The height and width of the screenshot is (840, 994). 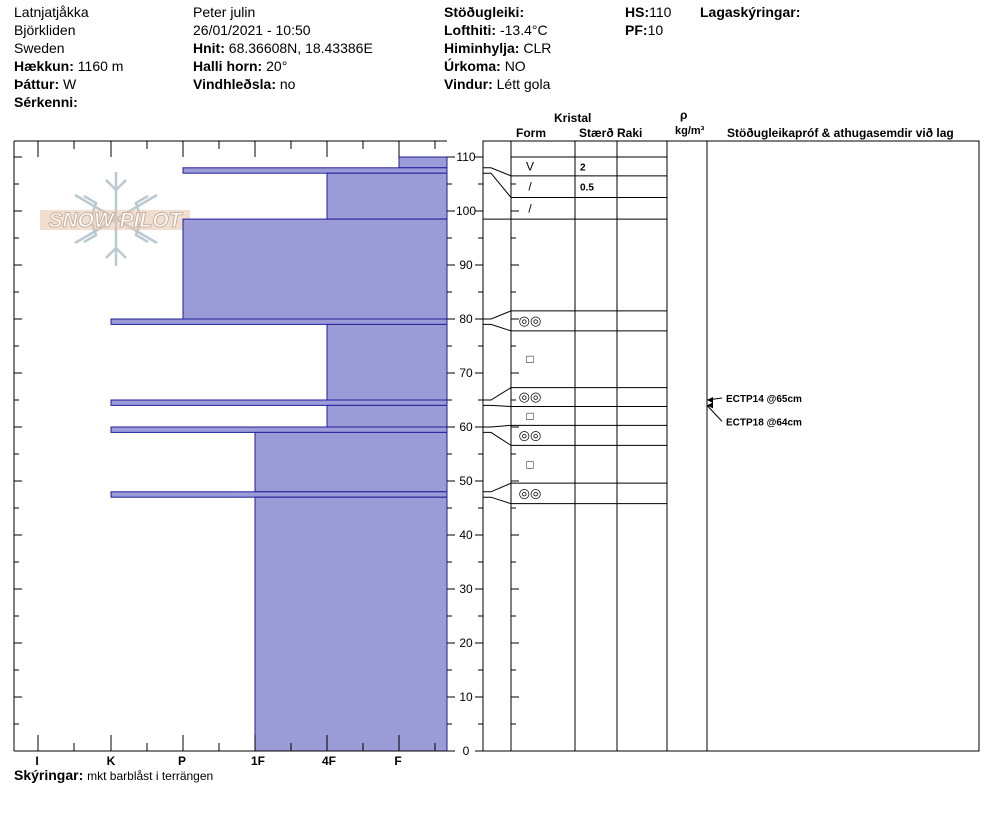 What do you see at coordinates (684, 115) in the screenshot?
I see `rho-header: ρ` at bounding box center [684, 115].